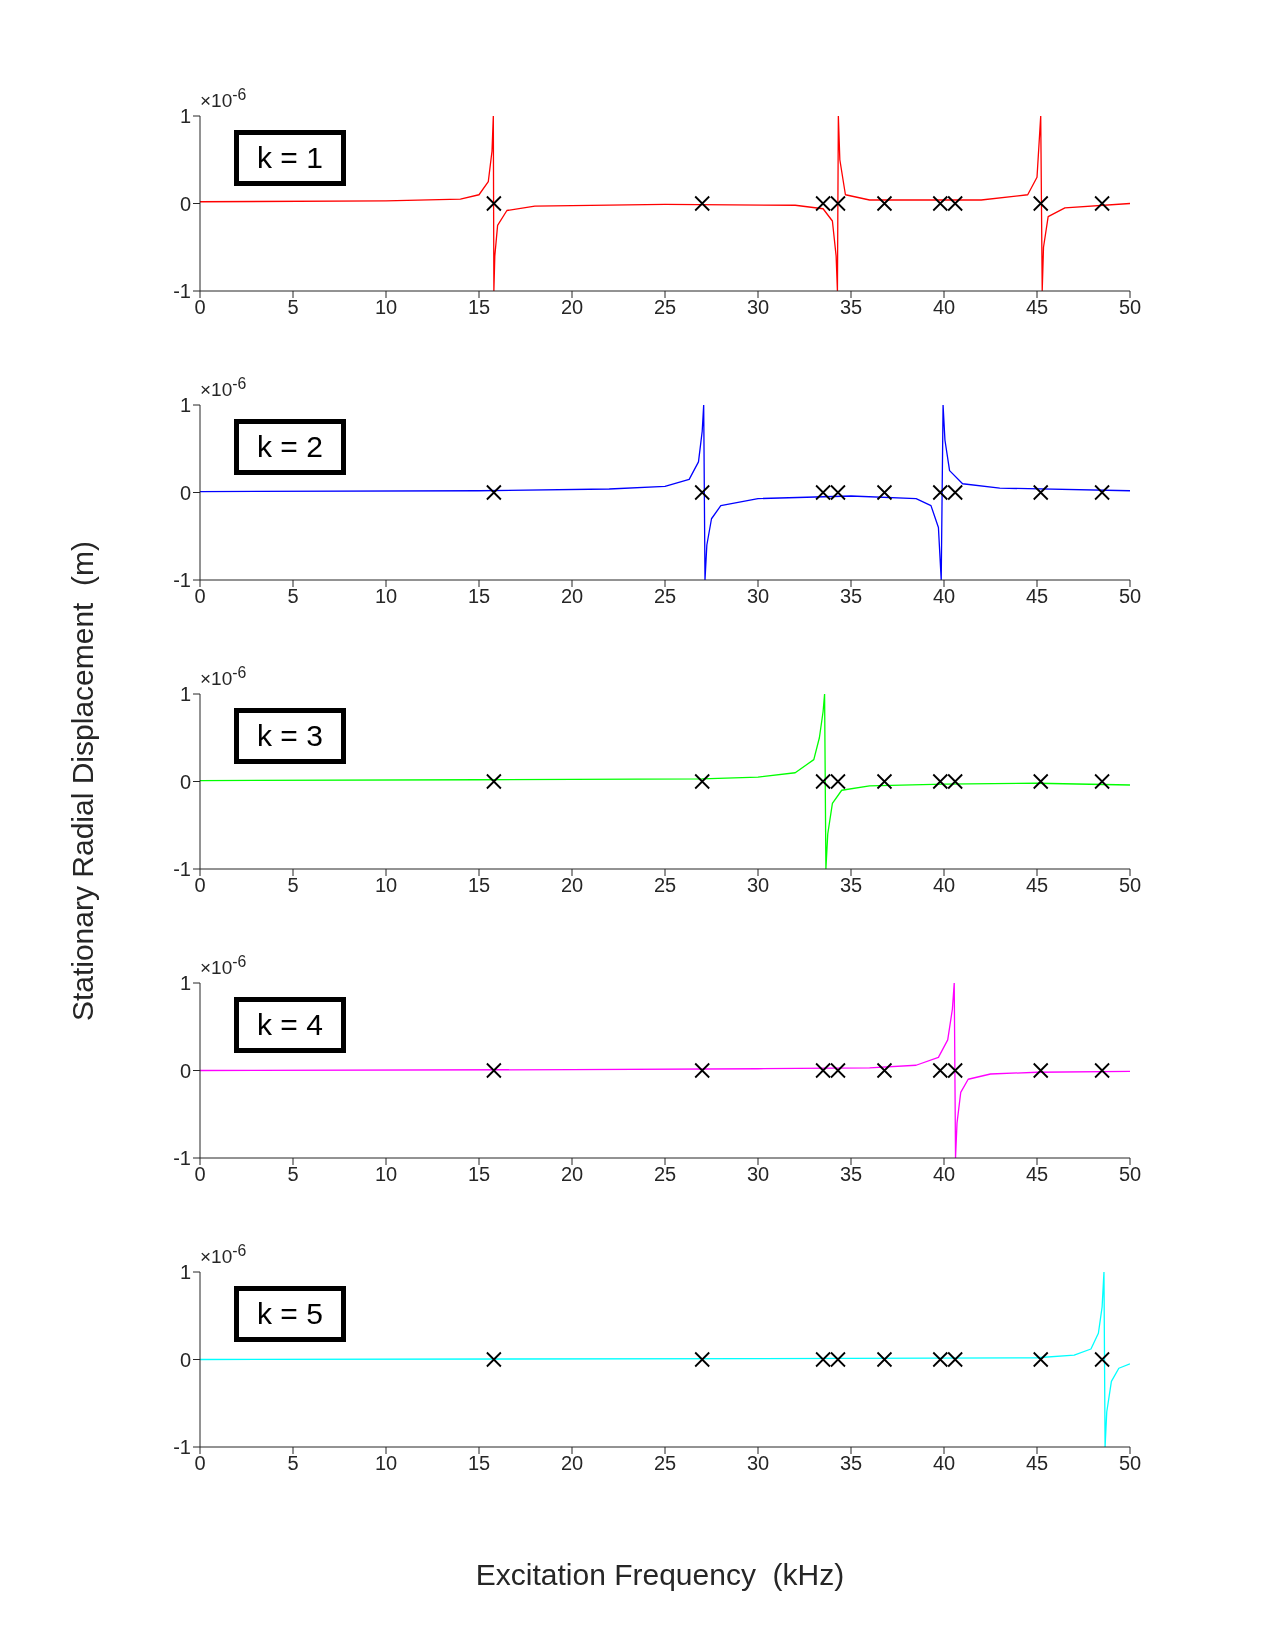 This screenshot has width=1275, height=1650. Describe the element at coordinates (290, 1314) in the screenshot. I see `annotation: k = 5` at that location.